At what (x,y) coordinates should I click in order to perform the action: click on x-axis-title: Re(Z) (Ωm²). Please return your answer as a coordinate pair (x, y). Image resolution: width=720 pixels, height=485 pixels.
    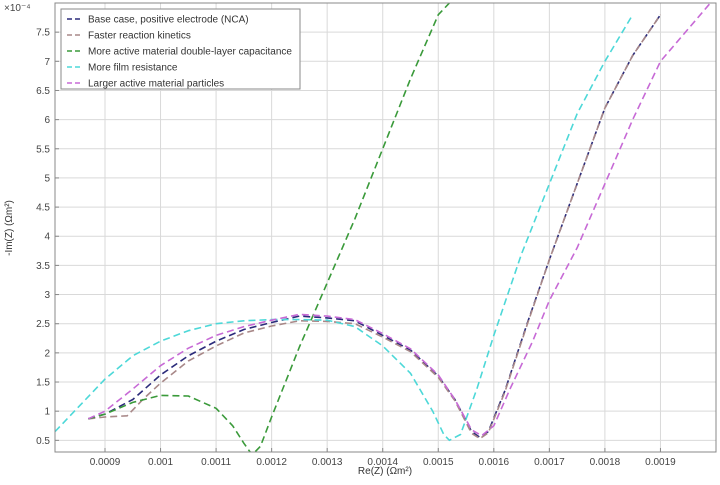
    Looking at the image, I should click on (385, 471).